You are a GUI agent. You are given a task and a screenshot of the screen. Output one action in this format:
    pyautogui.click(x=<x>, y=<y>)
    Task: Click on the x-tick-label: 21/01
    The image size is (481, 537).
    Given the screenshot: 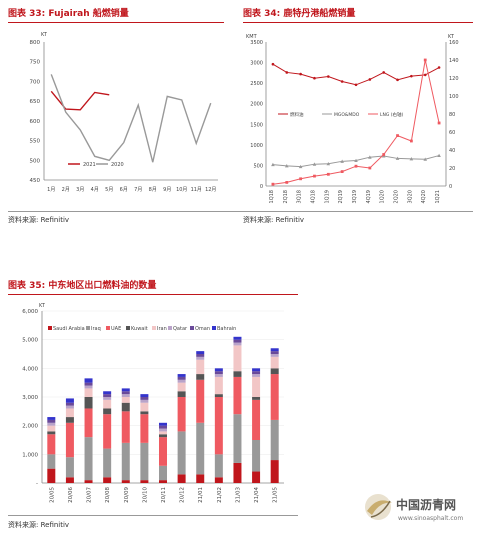 What is the action you would take?
    pyautogui.click(x=201, y=495)
    